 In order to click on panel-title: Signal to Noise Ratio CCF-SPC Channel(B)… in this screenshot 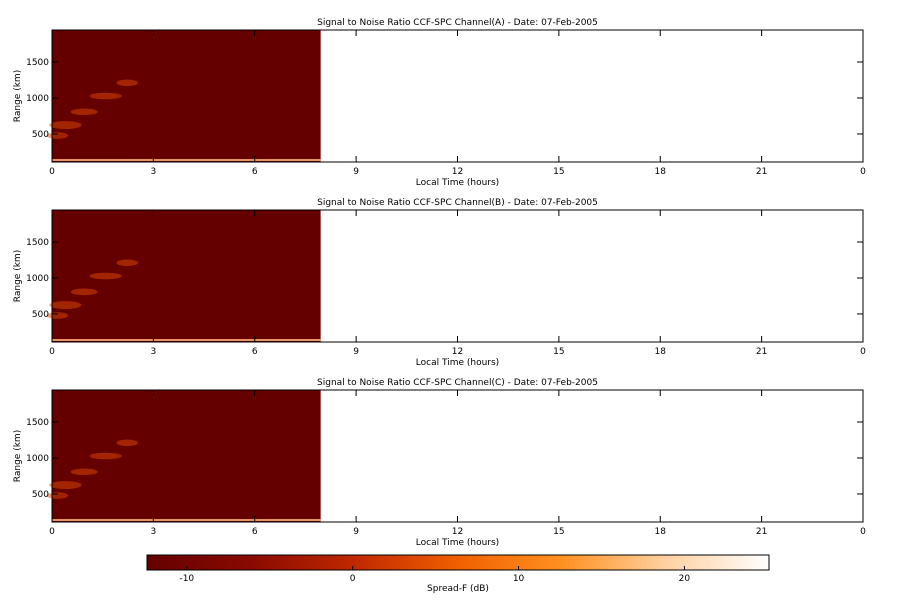, I will do `click(457, 203)`.